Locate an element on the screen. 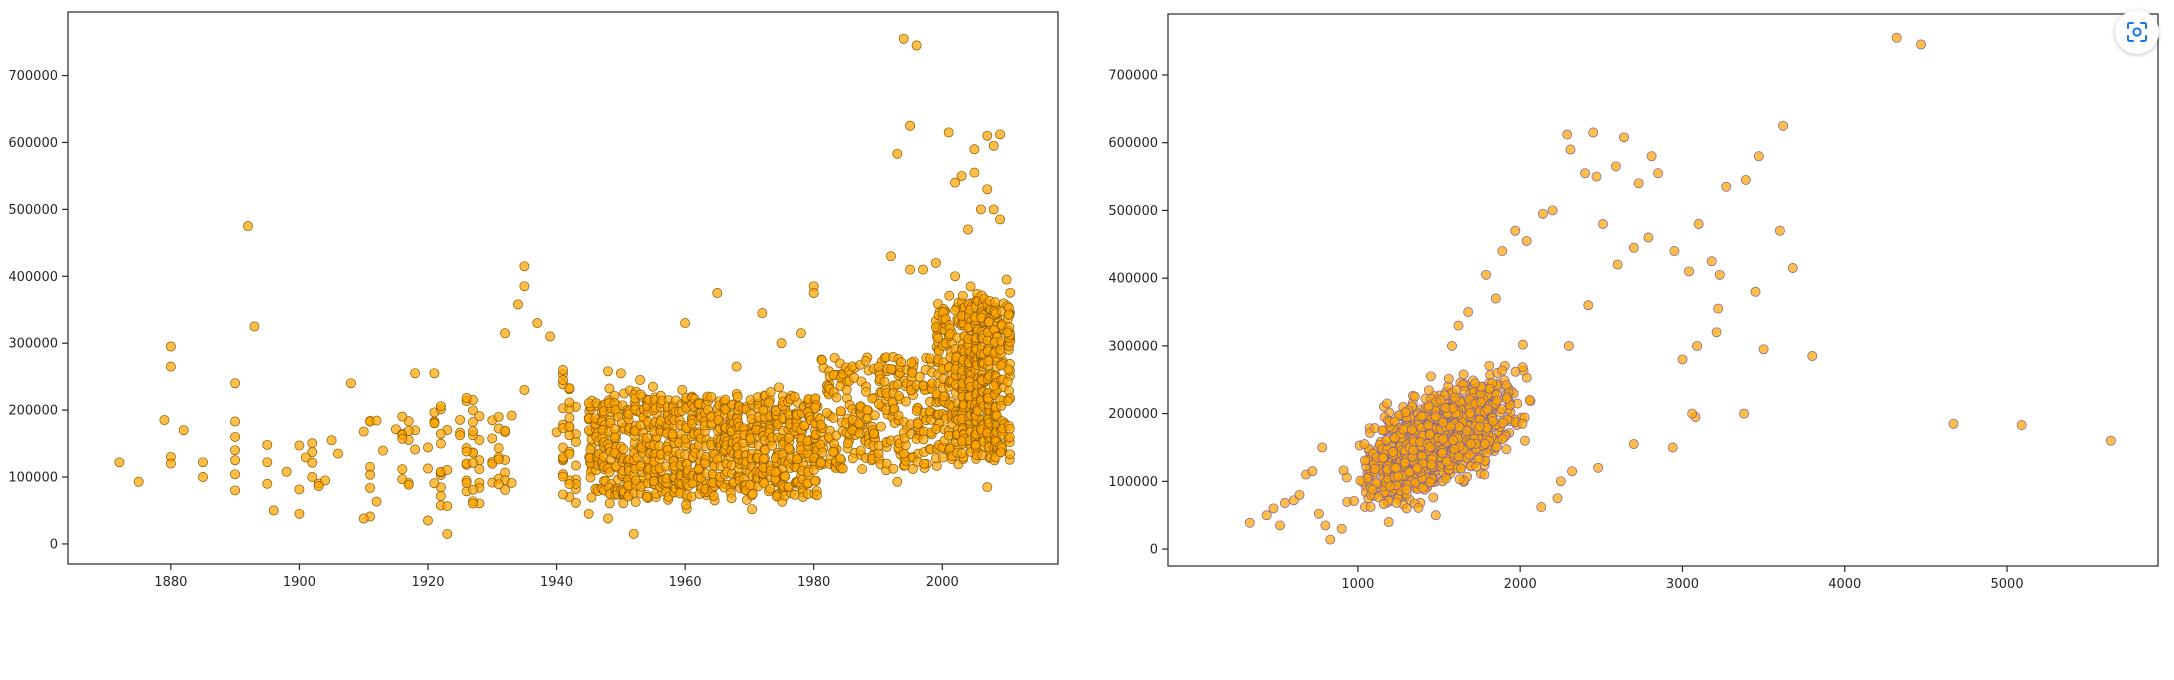 This screenshot has width=2174, height=680. x-tick-label: 1980 is located at coordinates (813, 582).